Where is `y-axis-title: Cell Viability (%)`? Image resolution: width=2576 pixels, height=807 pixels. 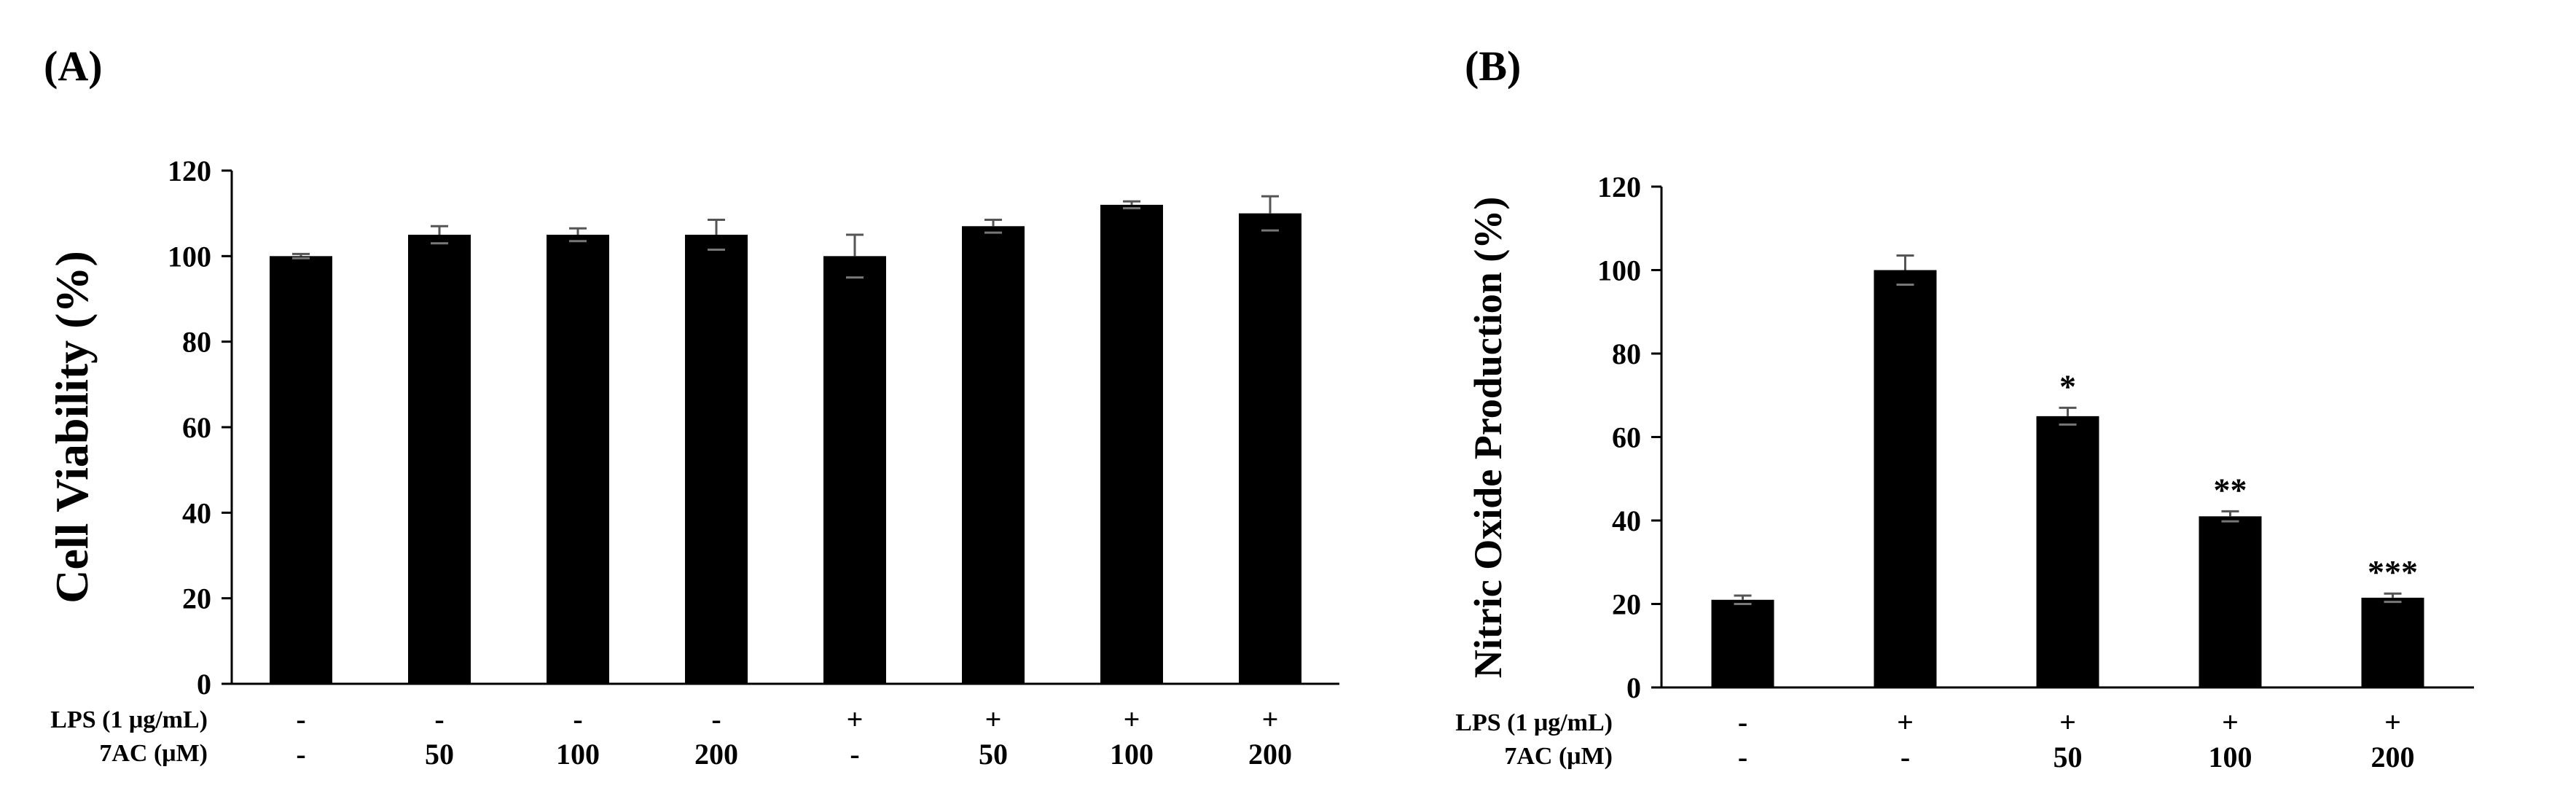
y-axis-title: Cell Viability (%) is located at coordinates (72, 427).